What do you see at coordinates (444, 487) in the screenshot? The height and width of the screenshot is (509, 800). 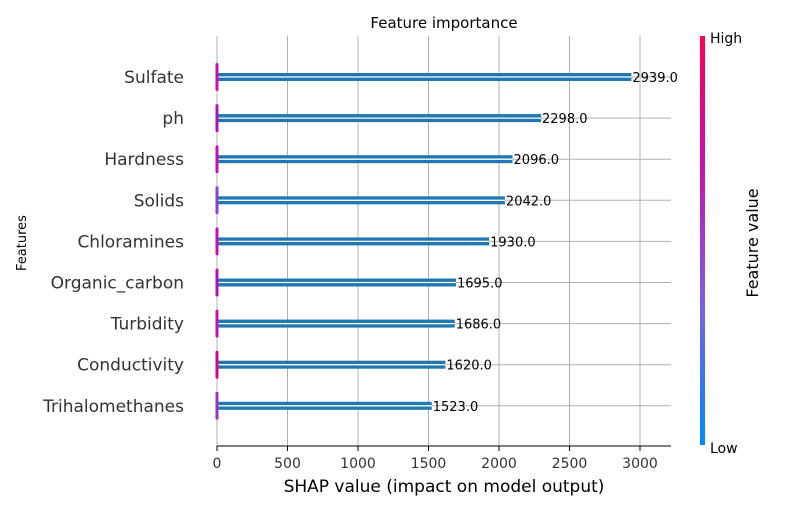 I see `x-axis-label: SHAP value (impact on model output)` at bounding box center [444, 487].